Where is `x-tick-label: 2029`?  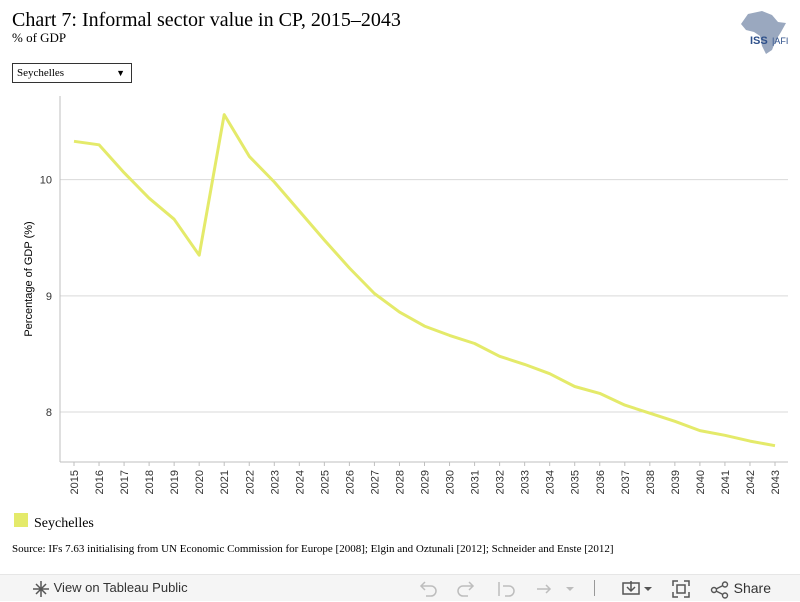
x-tick-label: 2029 is located at coordinates (426, 482).